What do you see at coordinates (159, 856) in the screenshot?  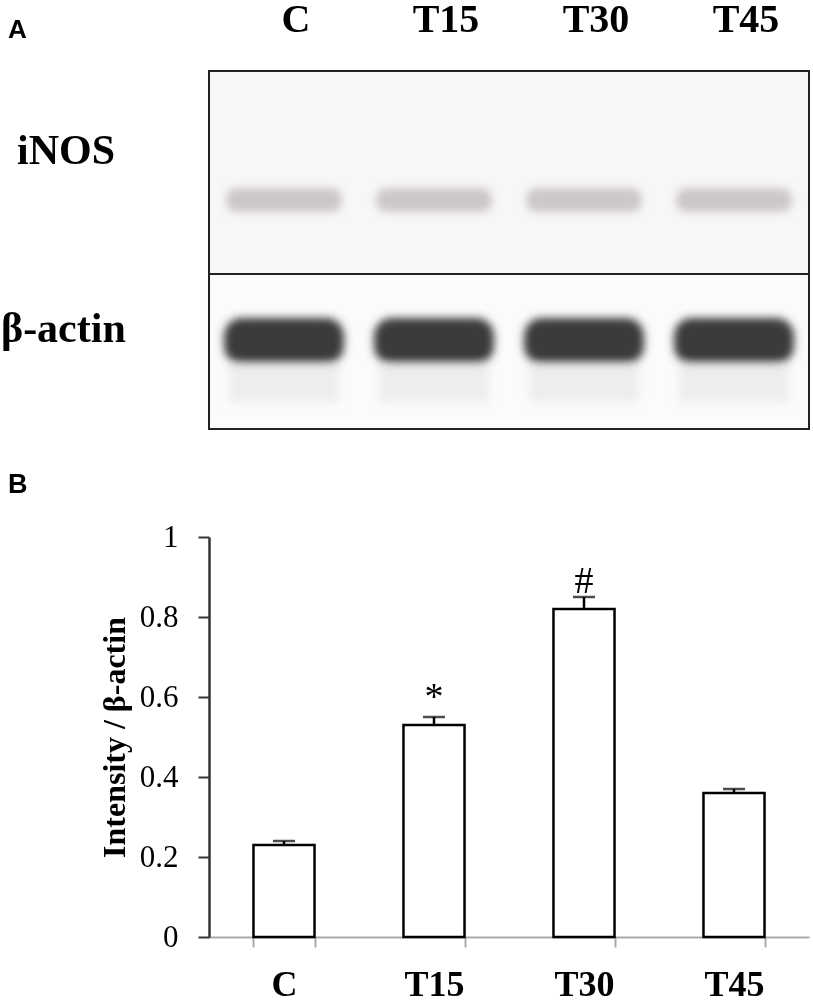 I see `y-tick-label: 0.2` at bounding box center [159, 856].